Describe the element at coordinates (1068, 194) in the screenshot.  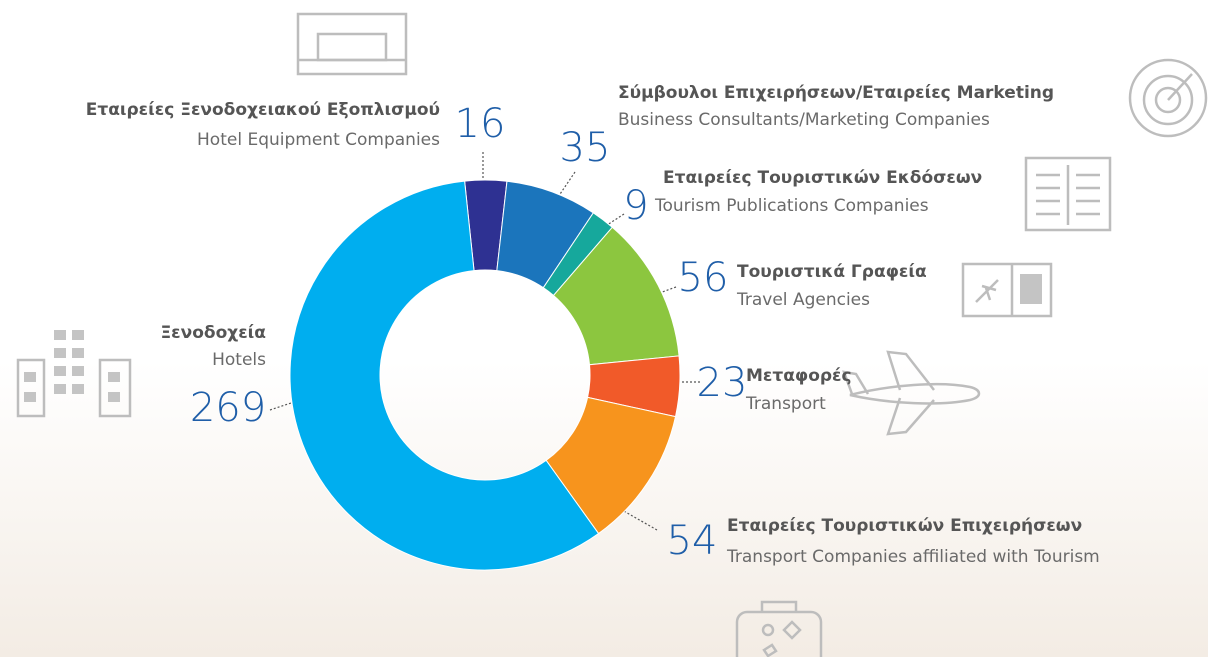
I see `book-icon` at that location.